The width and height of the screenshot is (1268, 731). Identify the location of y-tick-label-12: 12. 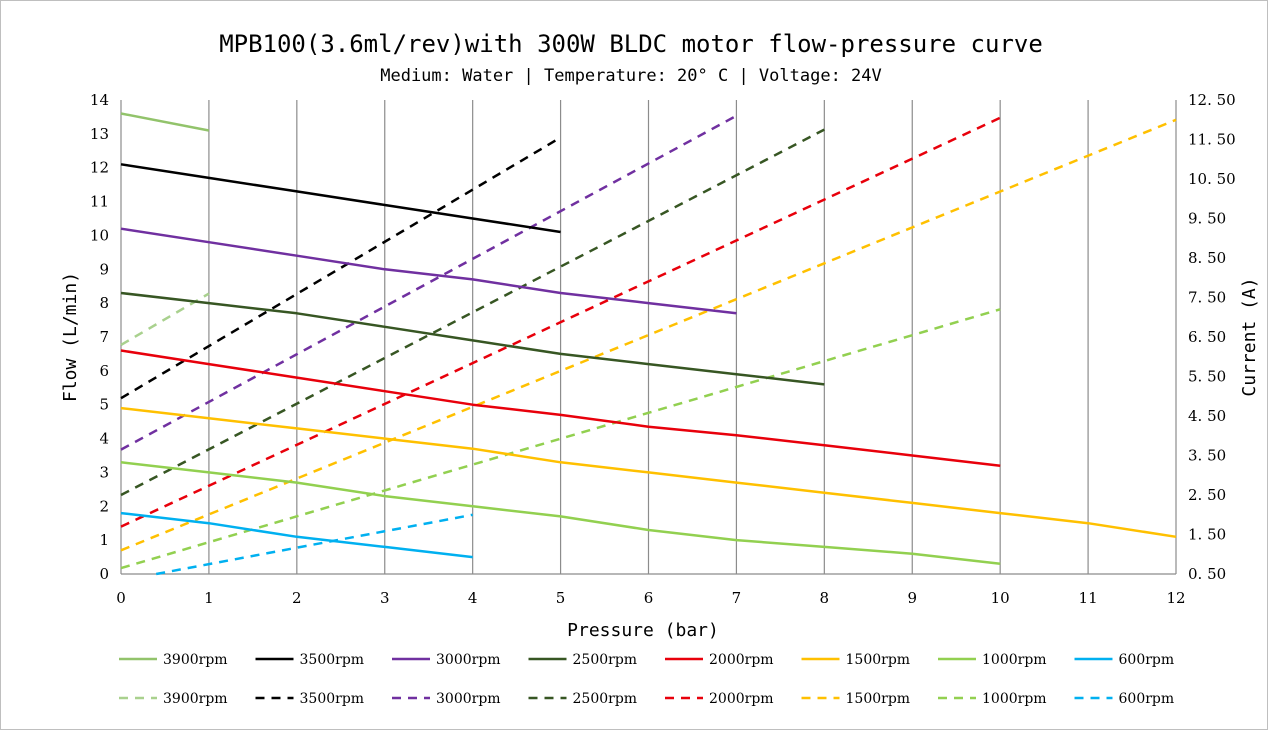
(99, 168).